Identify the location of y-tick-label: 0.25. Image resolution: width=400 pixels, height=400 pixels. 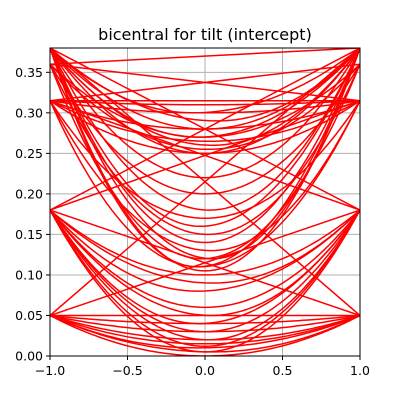
(29, 153).